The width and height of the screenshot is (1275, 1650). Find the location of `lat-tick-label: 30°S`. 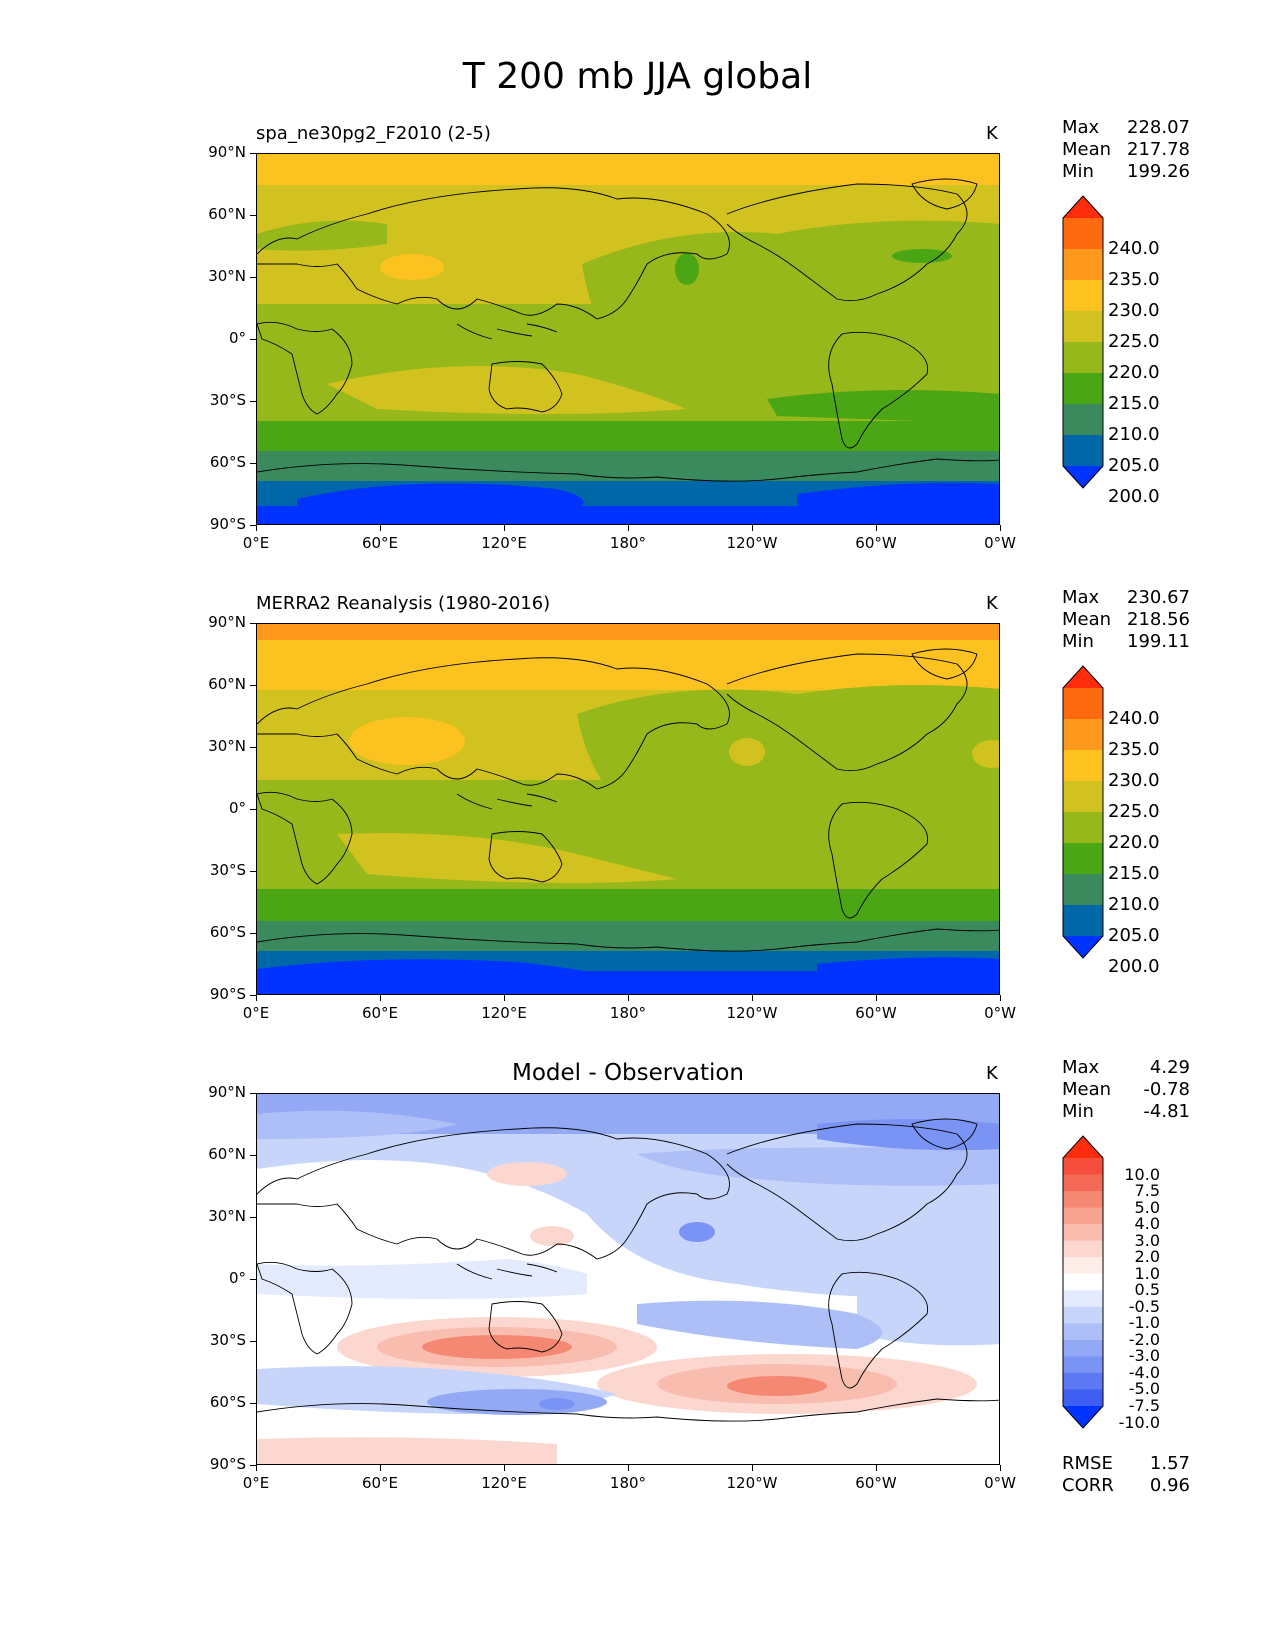

lat-tick-label: 30°S is located at coordinates (227, 400).